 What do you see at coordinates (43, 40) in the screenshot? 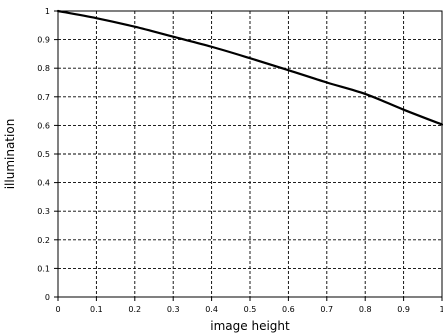
I see `y-tick-label: 0.9` at bounding box center [43, 40].